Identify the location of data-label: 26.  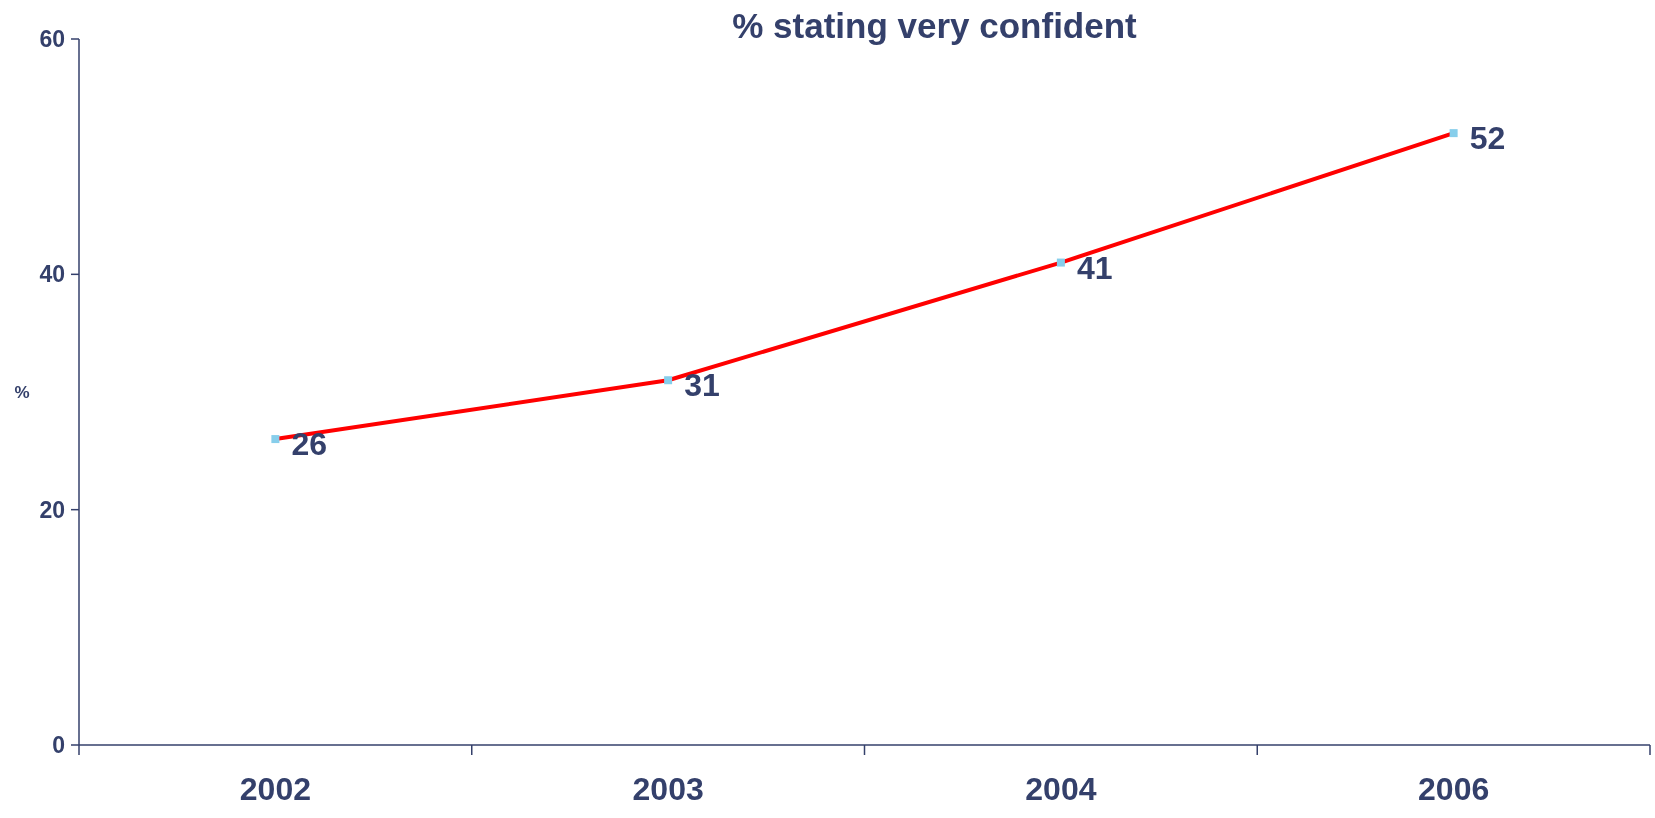
(309, 444).